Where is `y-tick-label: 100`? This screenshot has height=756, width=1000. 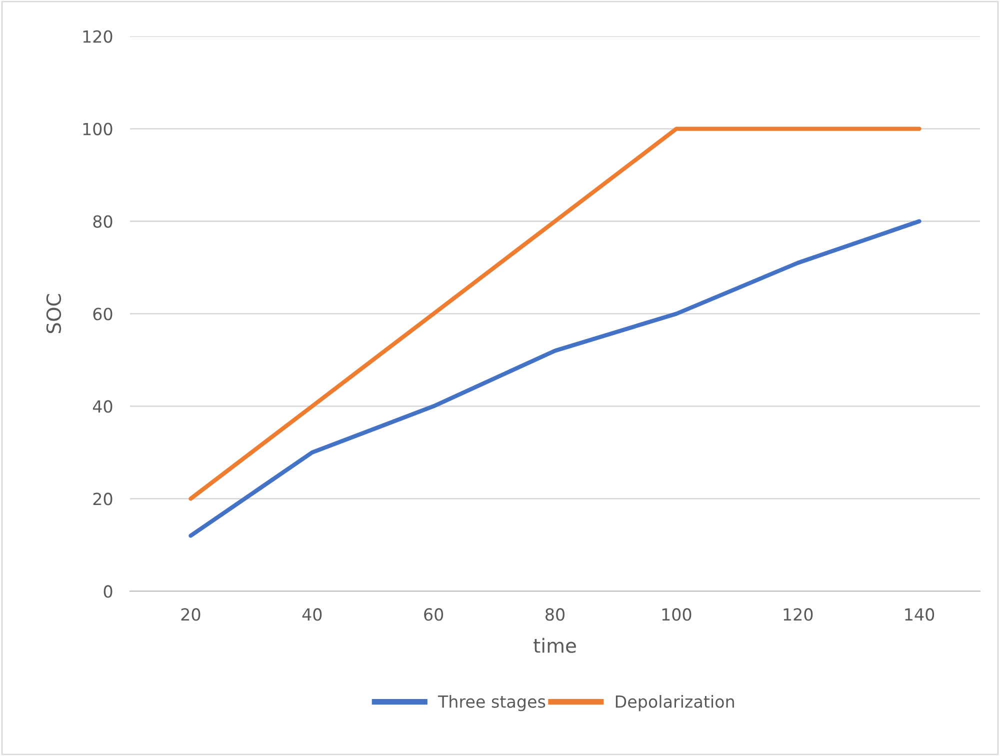 y-tick-label: 100 is located at coordinates (97, 129).